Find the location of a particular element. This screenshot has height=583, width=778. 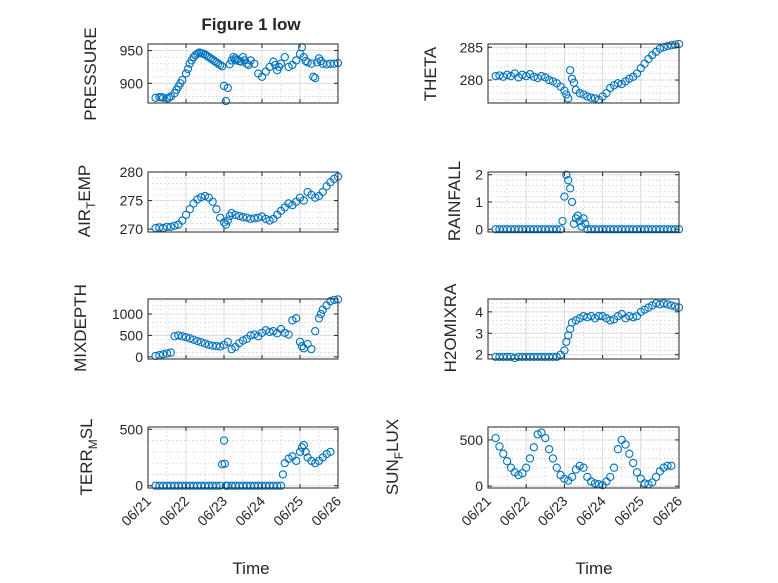

xlabel-right: Time is located at coordinates (593, 568).